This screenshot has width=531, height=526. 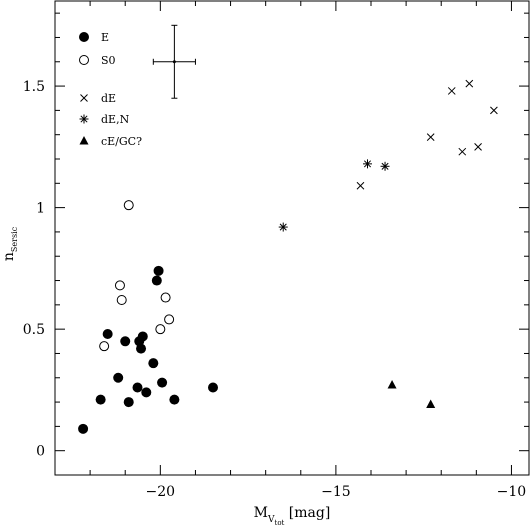 I want to click on error-bar-center, so click(x=174, y=62).